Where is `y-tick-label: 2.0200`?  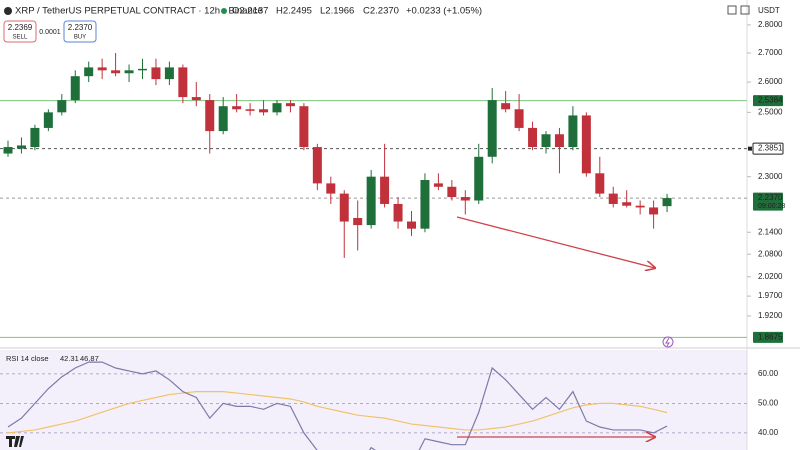
y-tick-label: 2.0200 is located at coordinates (770, 276).